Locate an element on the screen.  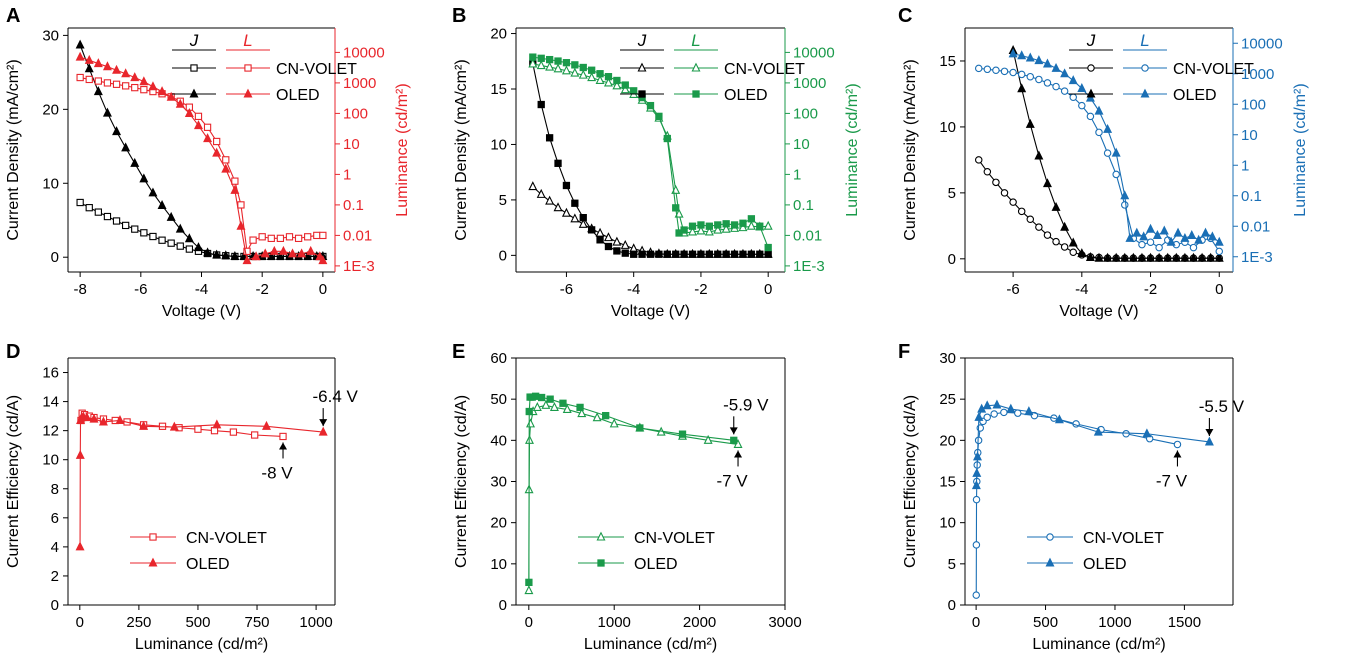
legend-label: CN-VOLET is located at coordinates (226, 538).